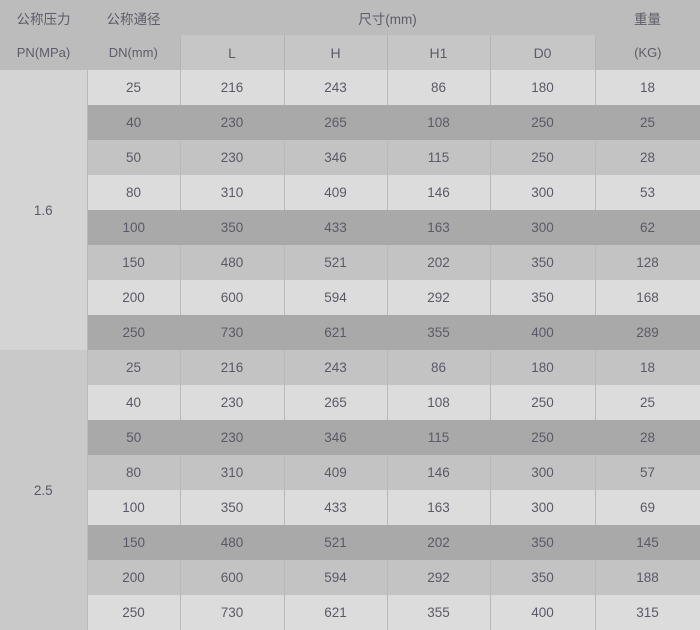 The height and width of the screenshot is (630, 700). I want to click on table-row: 250 730 621 355 400 315, so click(350, 612).